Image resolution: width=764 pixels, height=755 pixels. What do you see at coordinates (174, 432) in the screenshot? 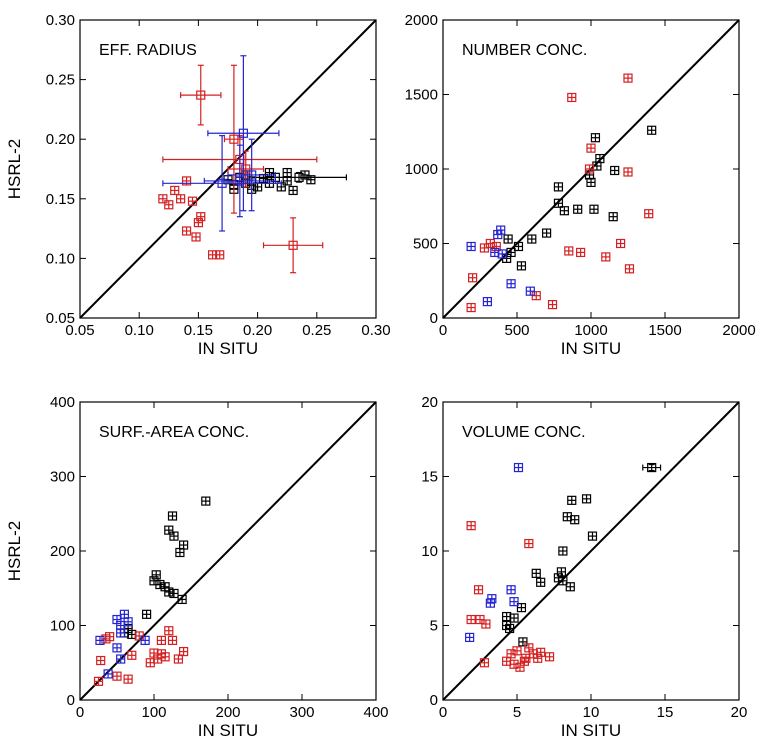
I see `panel-title: SURF.-AREA CONC.` at bounding box center [174, 432].